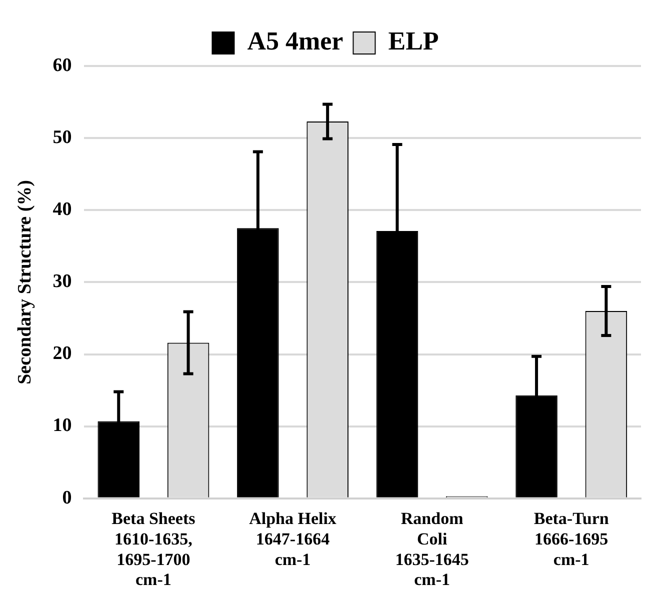 This screenshot has height=604, width=661. Describe the element at coordinates (62, 65) in the screenshot. I see `y-tick-label: 60` at that location.